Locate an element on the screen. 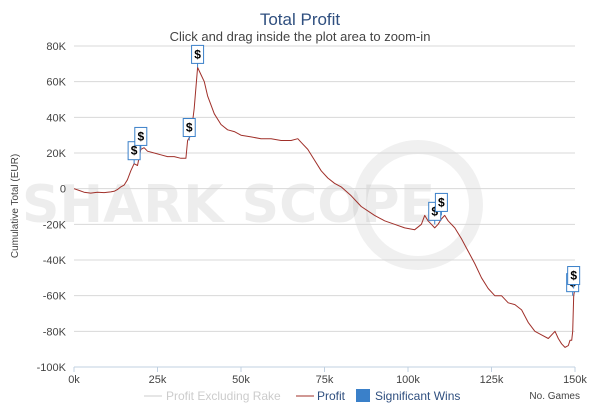 Image resolution: width=600 pixels, height=416 pixels. legend-swatch-significant-wins is located at coordinates (363, 395).